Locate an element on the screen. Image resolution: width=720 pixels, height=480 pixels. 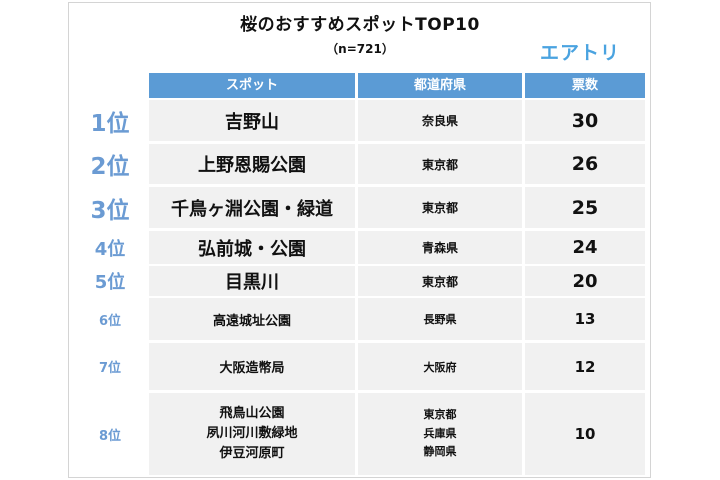
spot-name: 飛鳥山公園 is located at coordinates (252, 413).